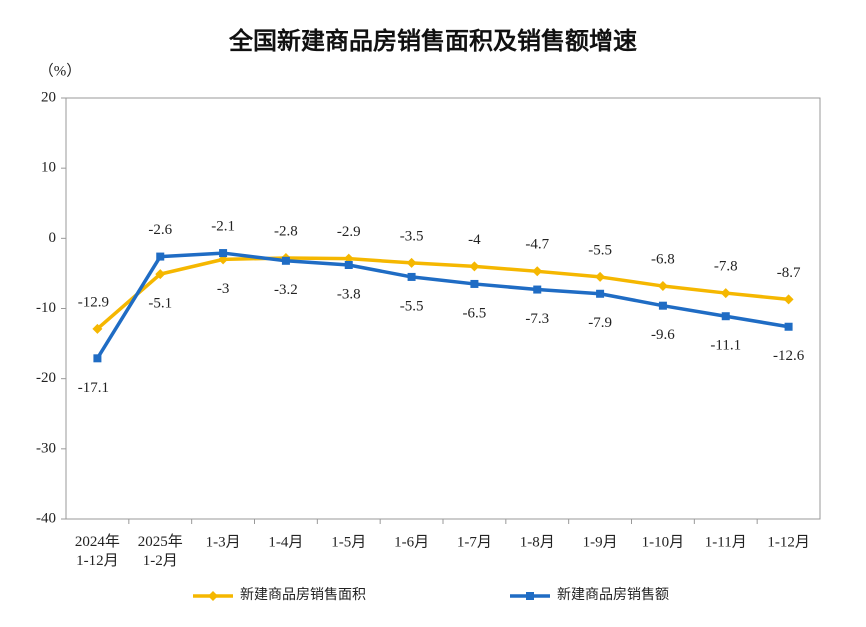 This screenshot has width=866, height=627. What do you see at coordinates (663, 335) in the screenshot?
I see `data-label: -9.6` at bounding box center [663, 335].